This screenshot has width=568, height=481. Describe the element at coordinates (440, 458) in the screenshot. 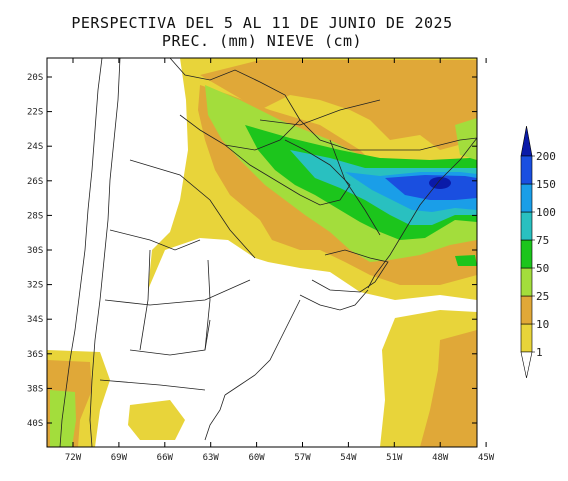

I see `lon-tick-label: 48W` at that location.